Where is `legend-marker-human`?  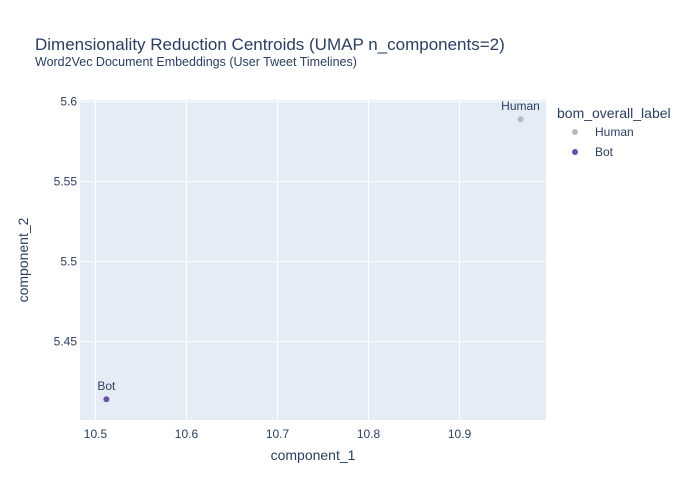 legend-marker-human is located at coordinates (575, 132).